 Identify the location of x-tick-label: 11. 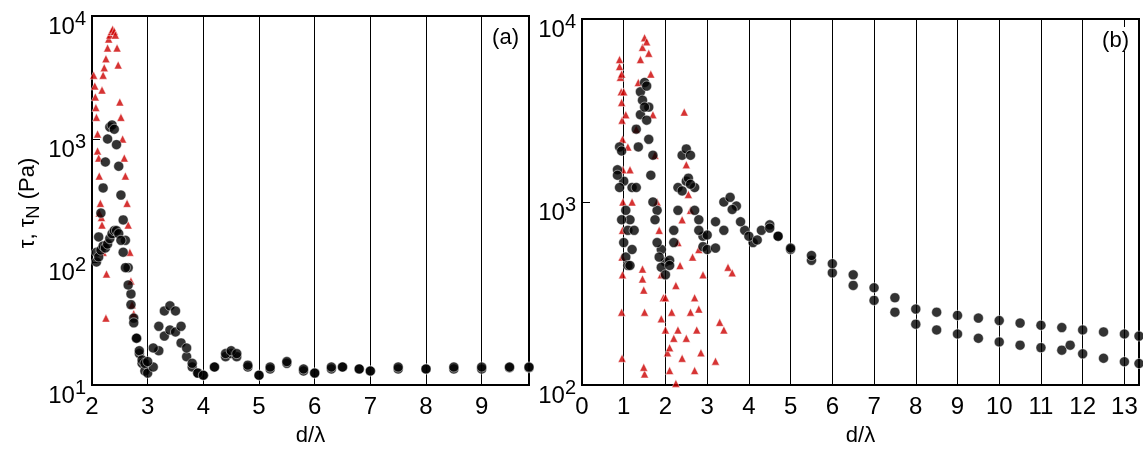
(1041, 405).